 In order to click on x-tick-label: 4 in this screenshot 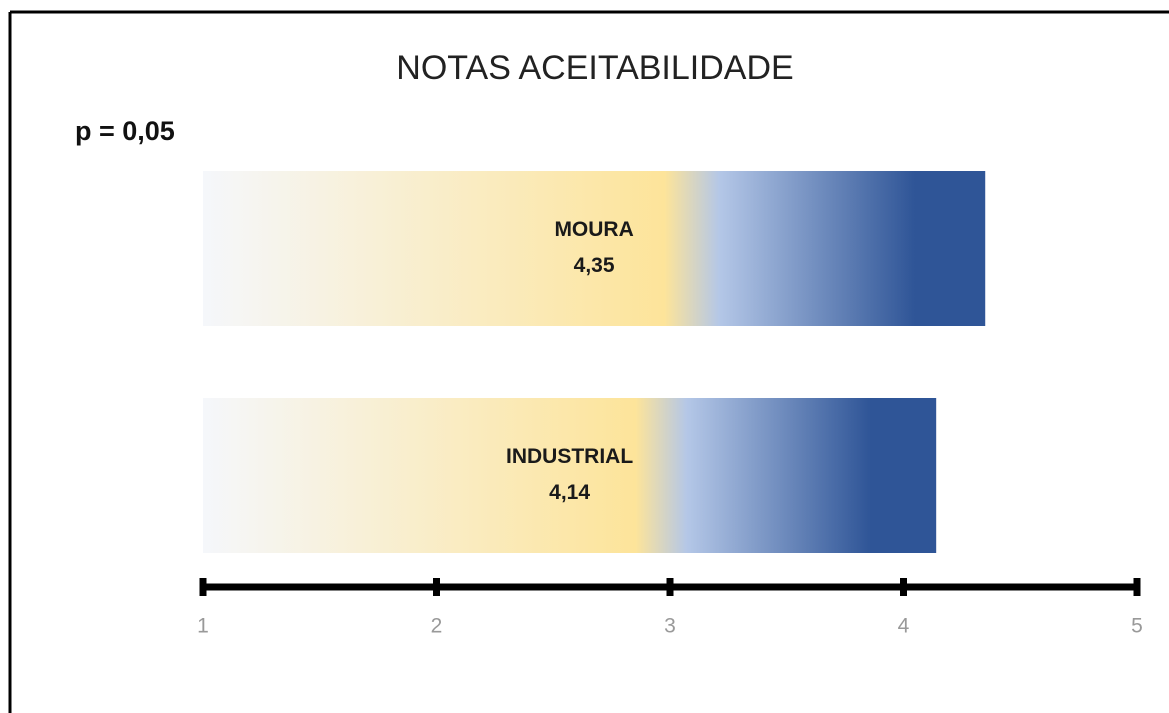, I will do `click(904, 626)`.